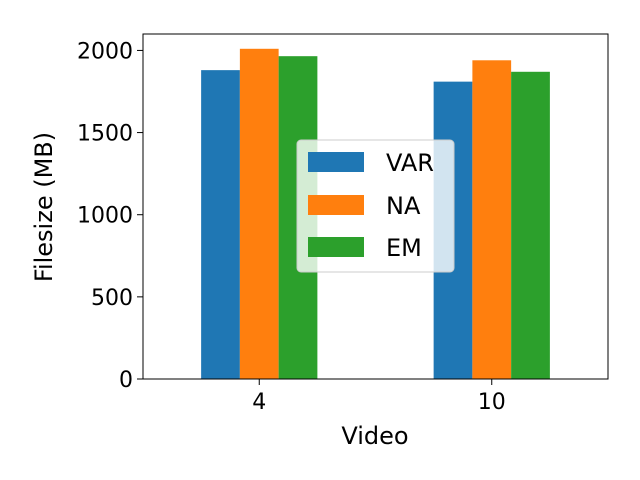 The height and width of the screenshot is (480, 640). What do you see at coordinates (259, 402) in the screenshot?
I see `x-tick-label: 4` at bounding box center [259, 402].